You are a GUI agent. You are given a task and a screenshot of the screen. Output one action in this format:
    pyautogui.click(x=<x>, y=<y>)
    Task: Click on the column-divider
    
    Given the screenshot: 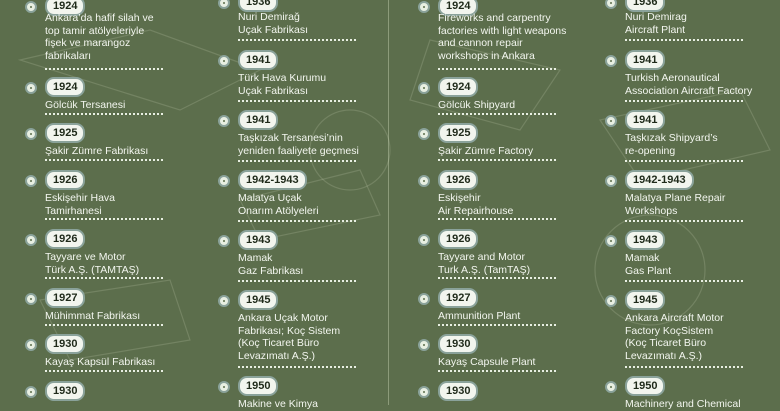 What is the action you would take?
    pyautogui.click(x=388, y=202)
    